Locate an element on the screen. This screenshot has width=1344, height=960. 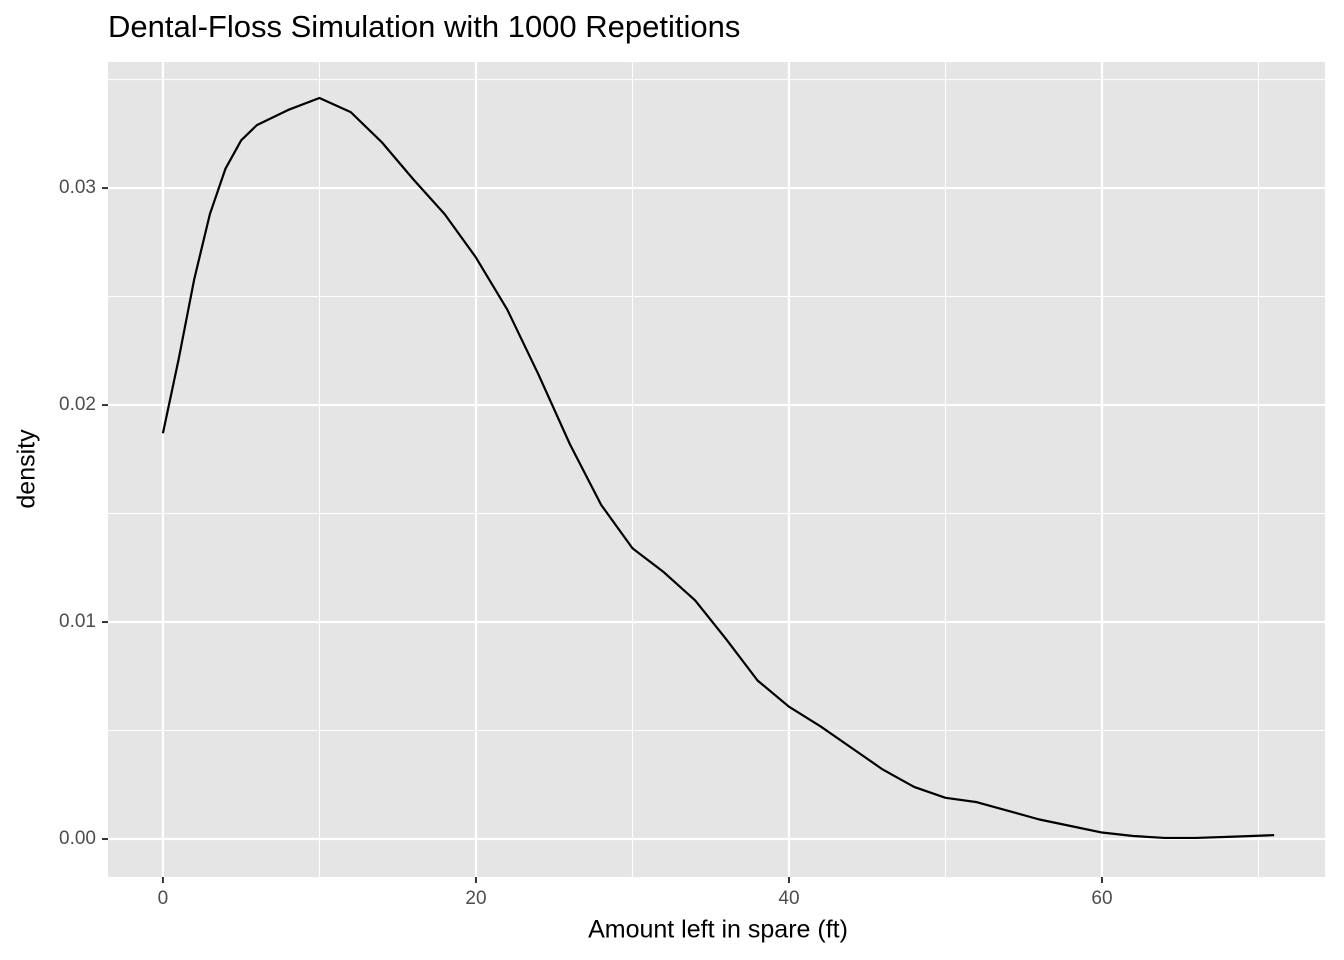
y-tick-label: 0.02 is located at coordinates (77, 404).